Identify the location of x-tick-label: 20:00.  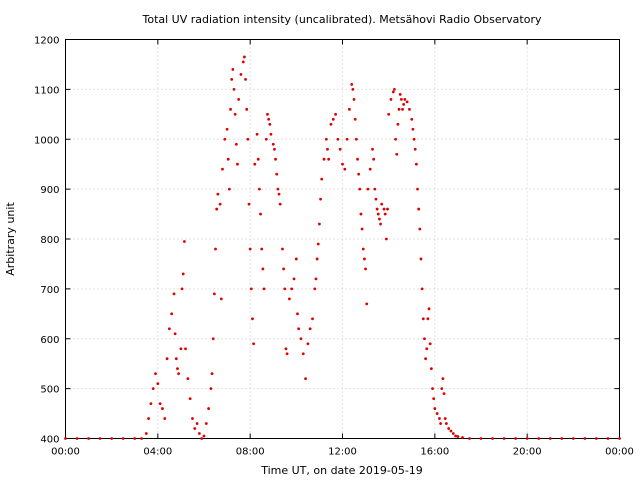
(527, 452).